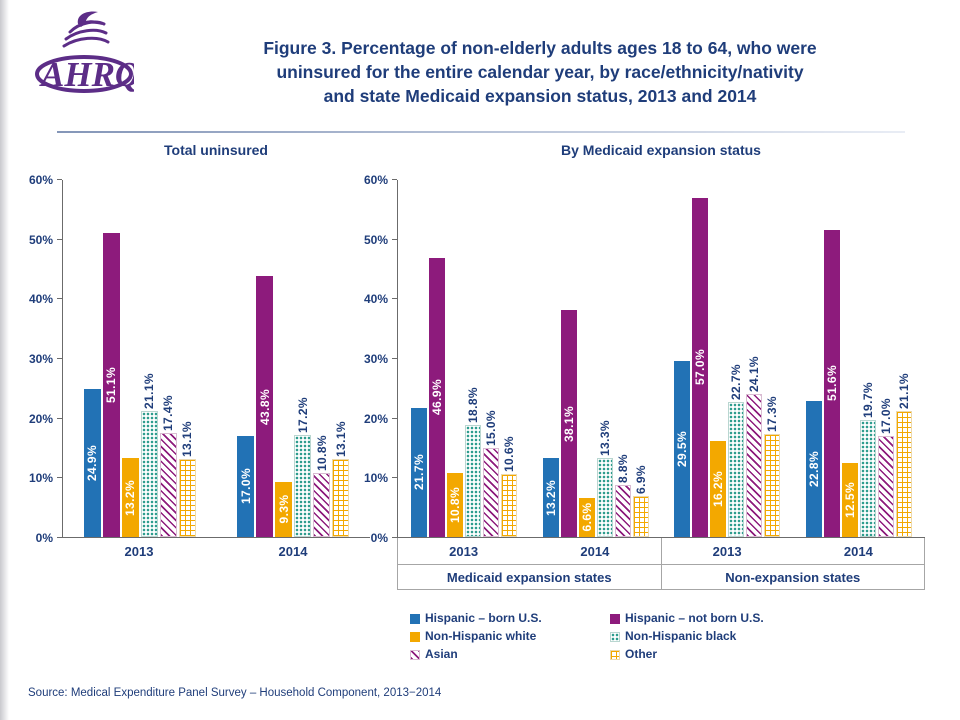 The height and width of the screenshot is (720, 960). I want to click on bar-purple: 38.1%, so click(568, 423).